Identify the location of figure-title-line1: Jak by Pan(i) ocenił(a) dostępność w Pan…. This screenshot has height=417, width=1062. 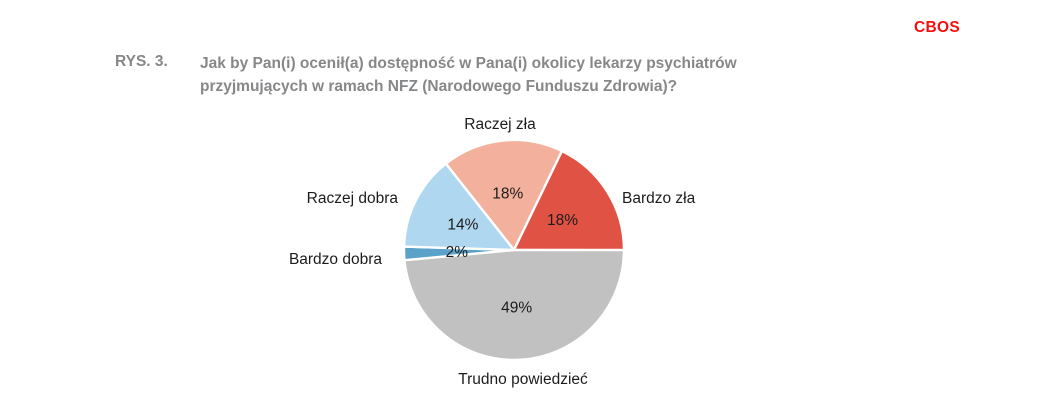
(468, 63).